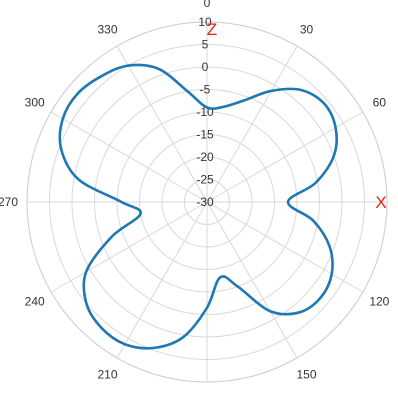 The height and width of the screenshot is (399, 398). I want to click on radial-tick-label: -25, so click(205, 180).